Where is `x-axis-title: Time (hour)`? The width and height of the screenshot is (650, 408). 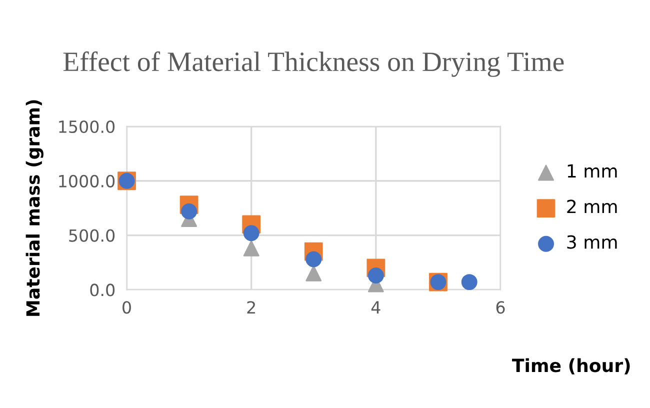
x-axis-title: Time (hour) is located at coordinates (571, 366).